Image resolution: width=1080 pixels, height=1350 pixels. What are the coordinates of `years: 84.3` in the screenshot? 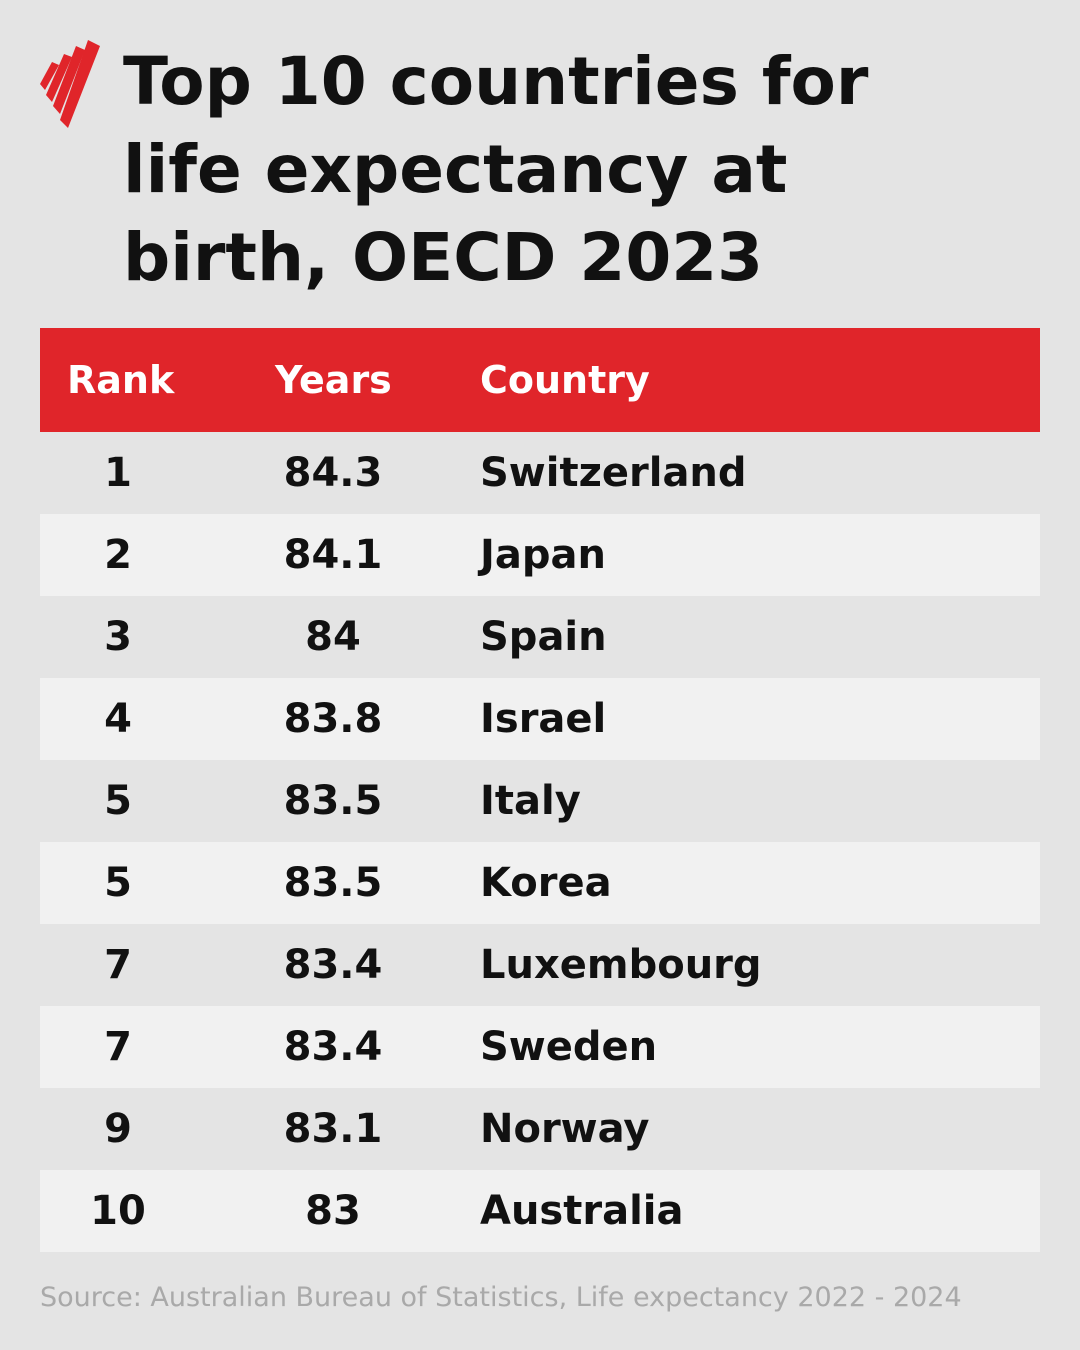 It's located at (333, 473).